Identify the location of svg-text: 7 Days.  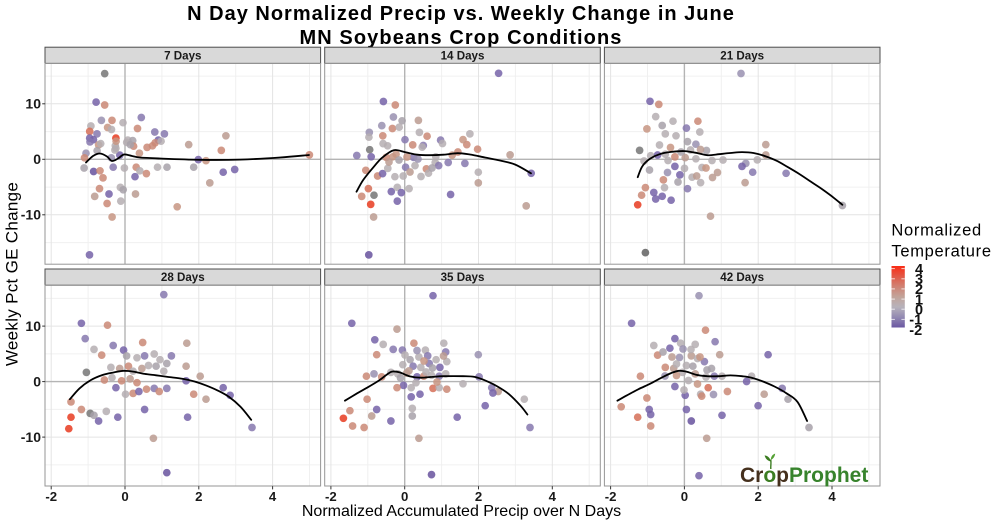
(182, 55).